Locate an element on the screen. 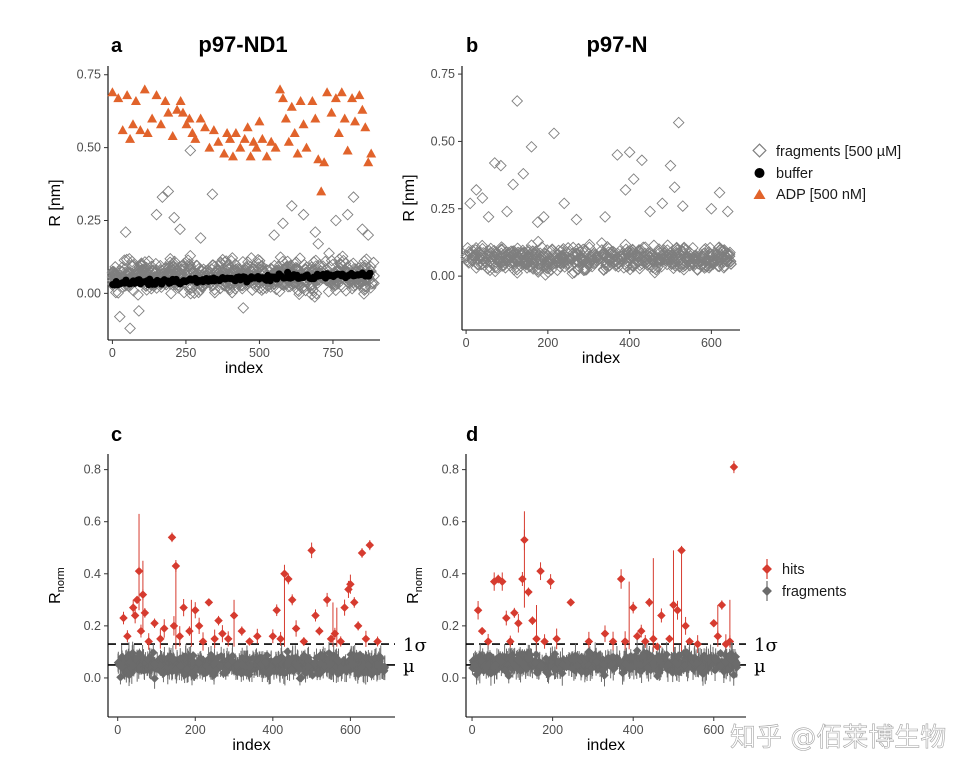  y-tick-label: 0.2 is located at coordinates (92, 626).